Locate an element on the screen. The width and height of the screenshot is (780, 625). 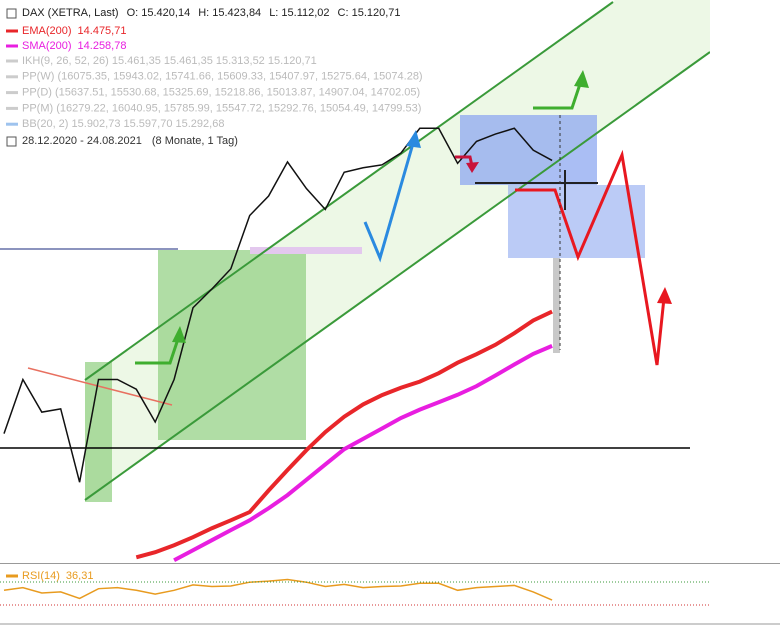
legend-value: 14.475,71 is located at coordinates (102, 31).